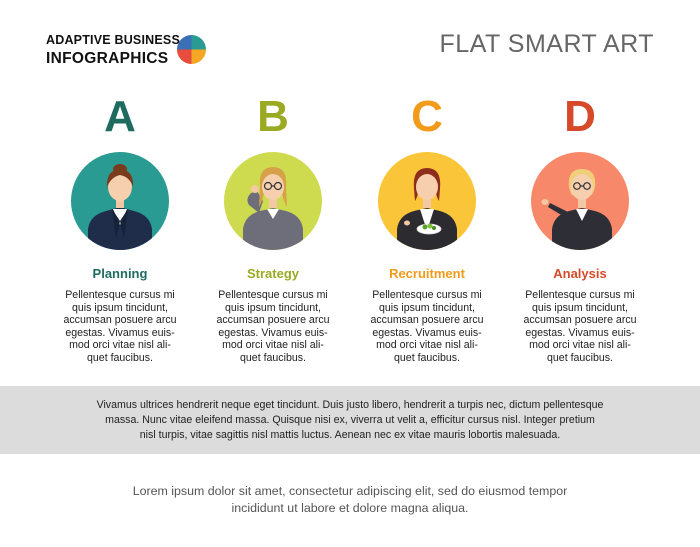  Describe the element at coordinates (120, 116) in the screenshot. I see `column-letter: A` at that location.